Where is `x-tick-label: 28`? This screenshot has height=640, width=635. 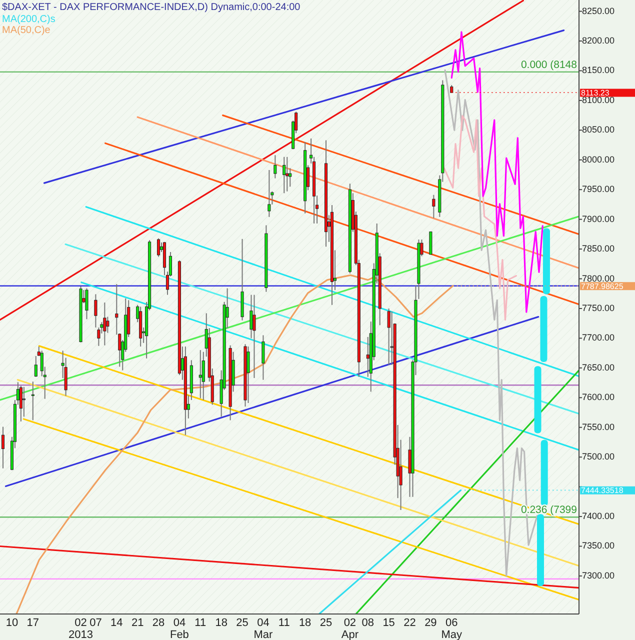 x-tick-label: 28 is located at coordinates (158, 623).